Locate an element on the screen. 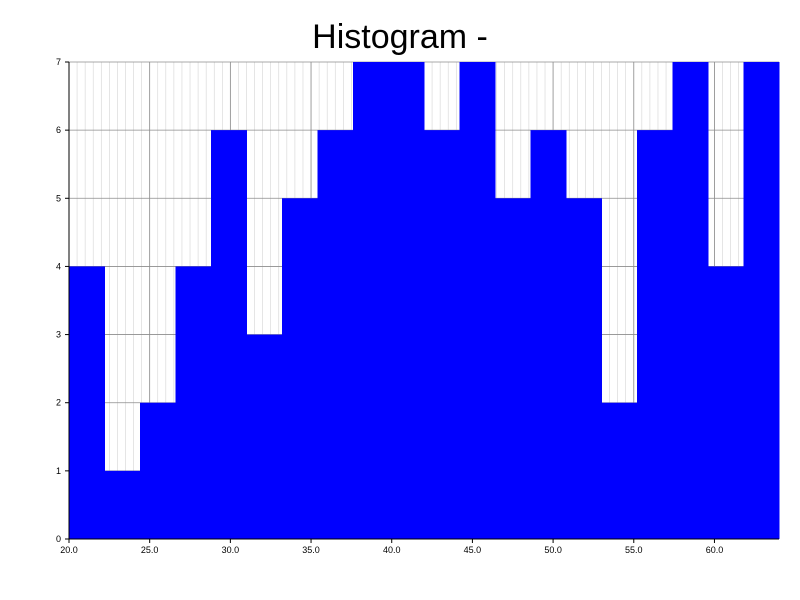  y-axis-ticks: 0 1 2 3 4 5 6 7 is located at coordinates (62, 300).